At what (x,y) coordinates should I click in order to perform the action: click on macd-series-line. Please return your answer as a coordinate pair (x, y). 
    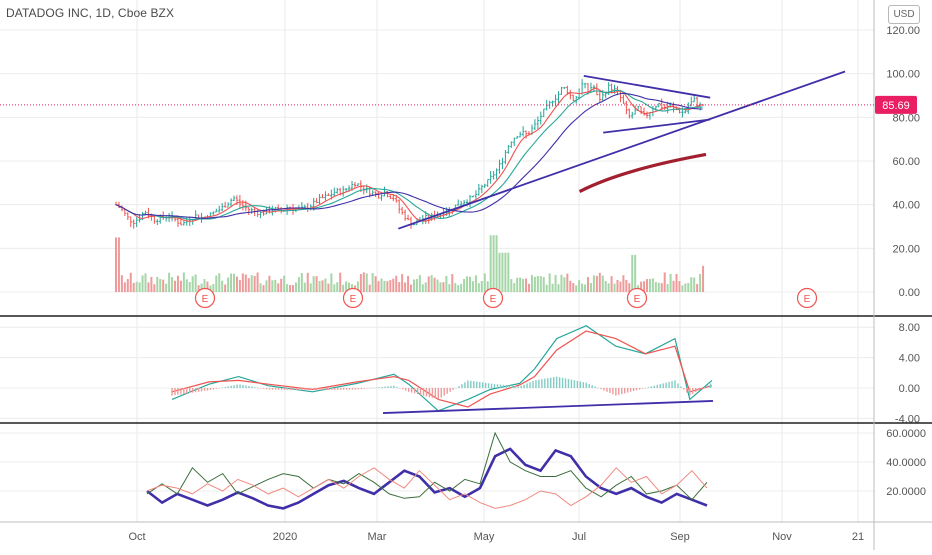
    Looking at the image, I should click on (442, 368).